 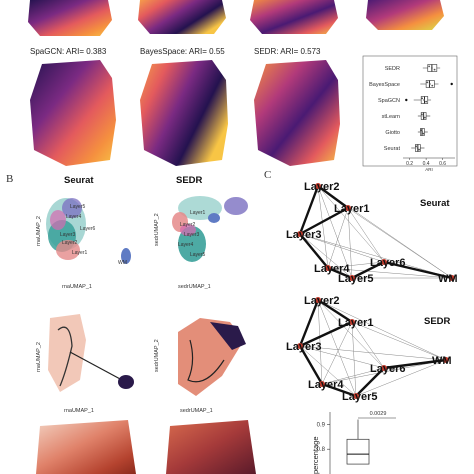 What do you see at coordinates (68, 51) in the screenshot?
I see `spagcn-title: SpaGCN: ARI= 0.383` at bounding box center [68, 51].